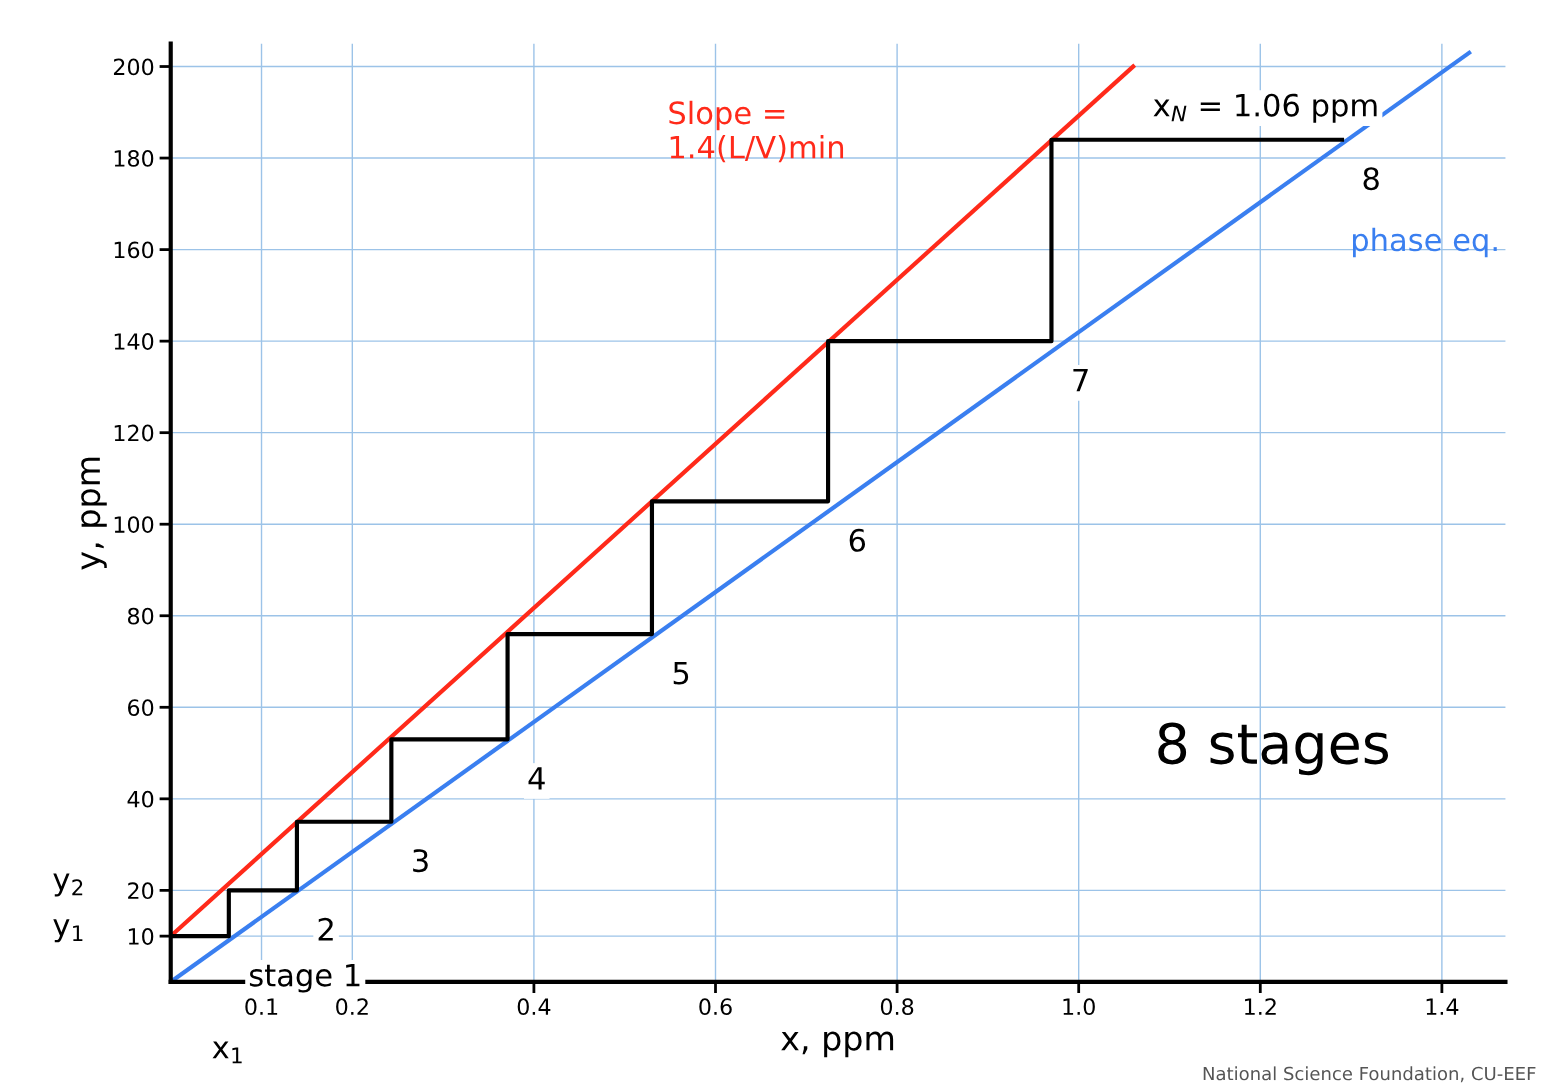 The height and width of the screenshot is (1091, 1552). I want to click on y-tick-label: 200, so click(133, 67).